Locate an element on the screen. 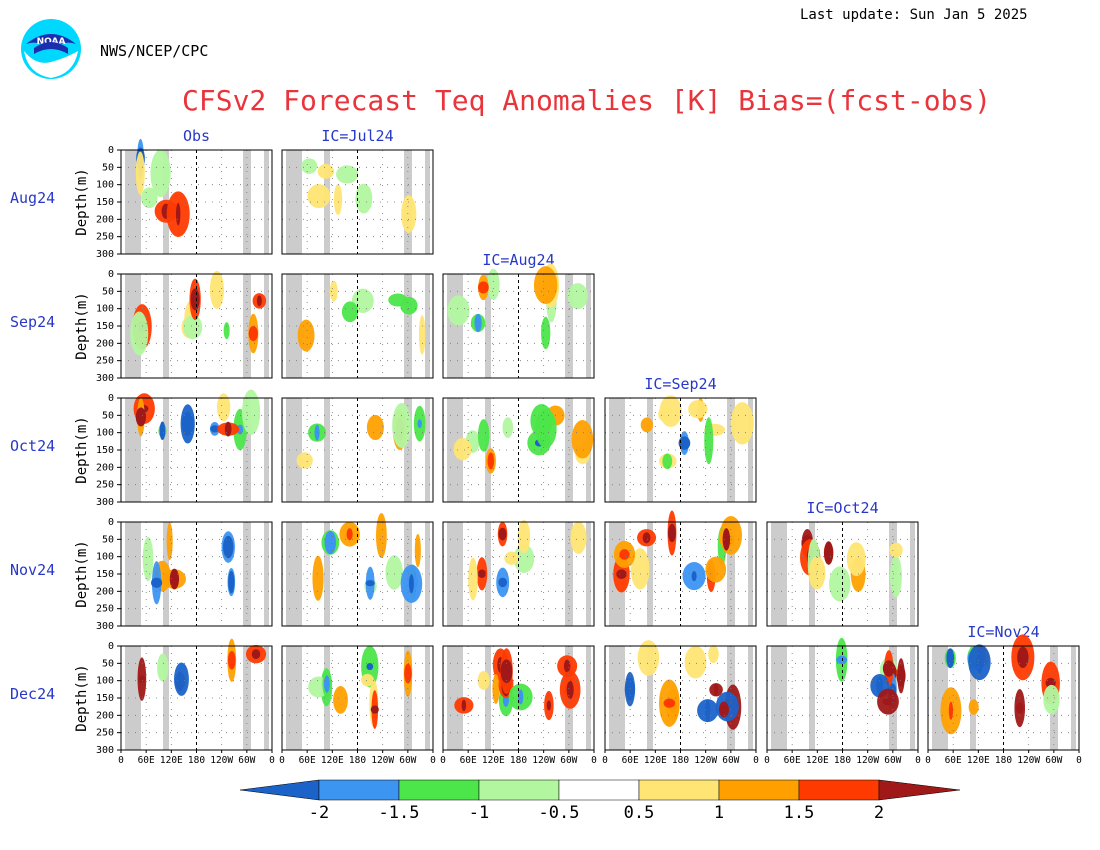 This screenshot has width=1100, height=850. panel-dec24-col-3: 0 60E 120E 180 120W 60W 0 is located at coordinates (518, 705).